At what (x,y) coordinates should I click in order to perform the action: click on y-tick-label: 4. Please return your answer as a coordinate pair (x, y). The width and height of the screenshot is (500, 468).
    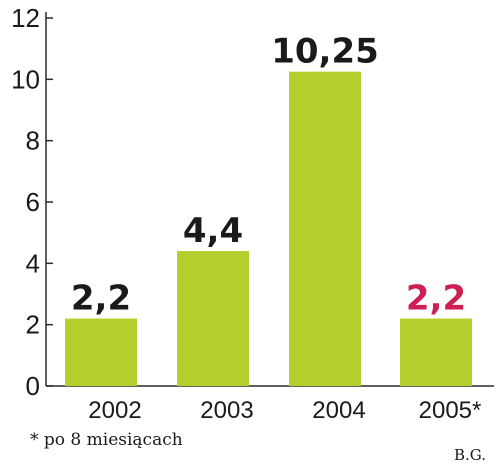
    Looking at the image, I should click on (33, 263).